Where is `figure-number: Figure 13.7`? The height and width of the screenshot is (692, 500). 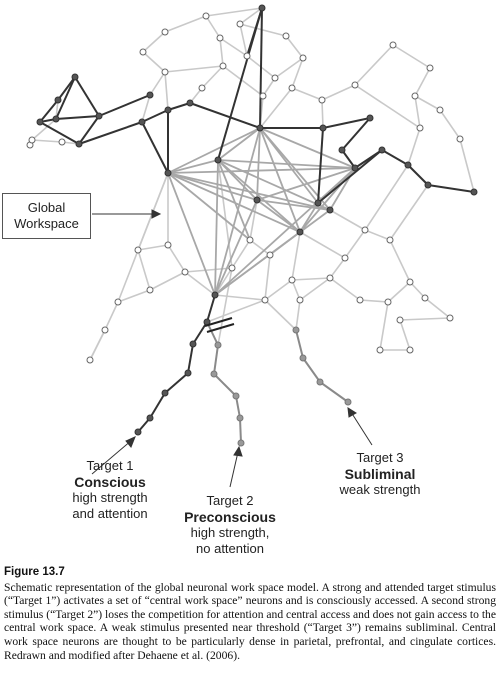 figure-number: Figure 13.7 is located at coordinates (34, 572).